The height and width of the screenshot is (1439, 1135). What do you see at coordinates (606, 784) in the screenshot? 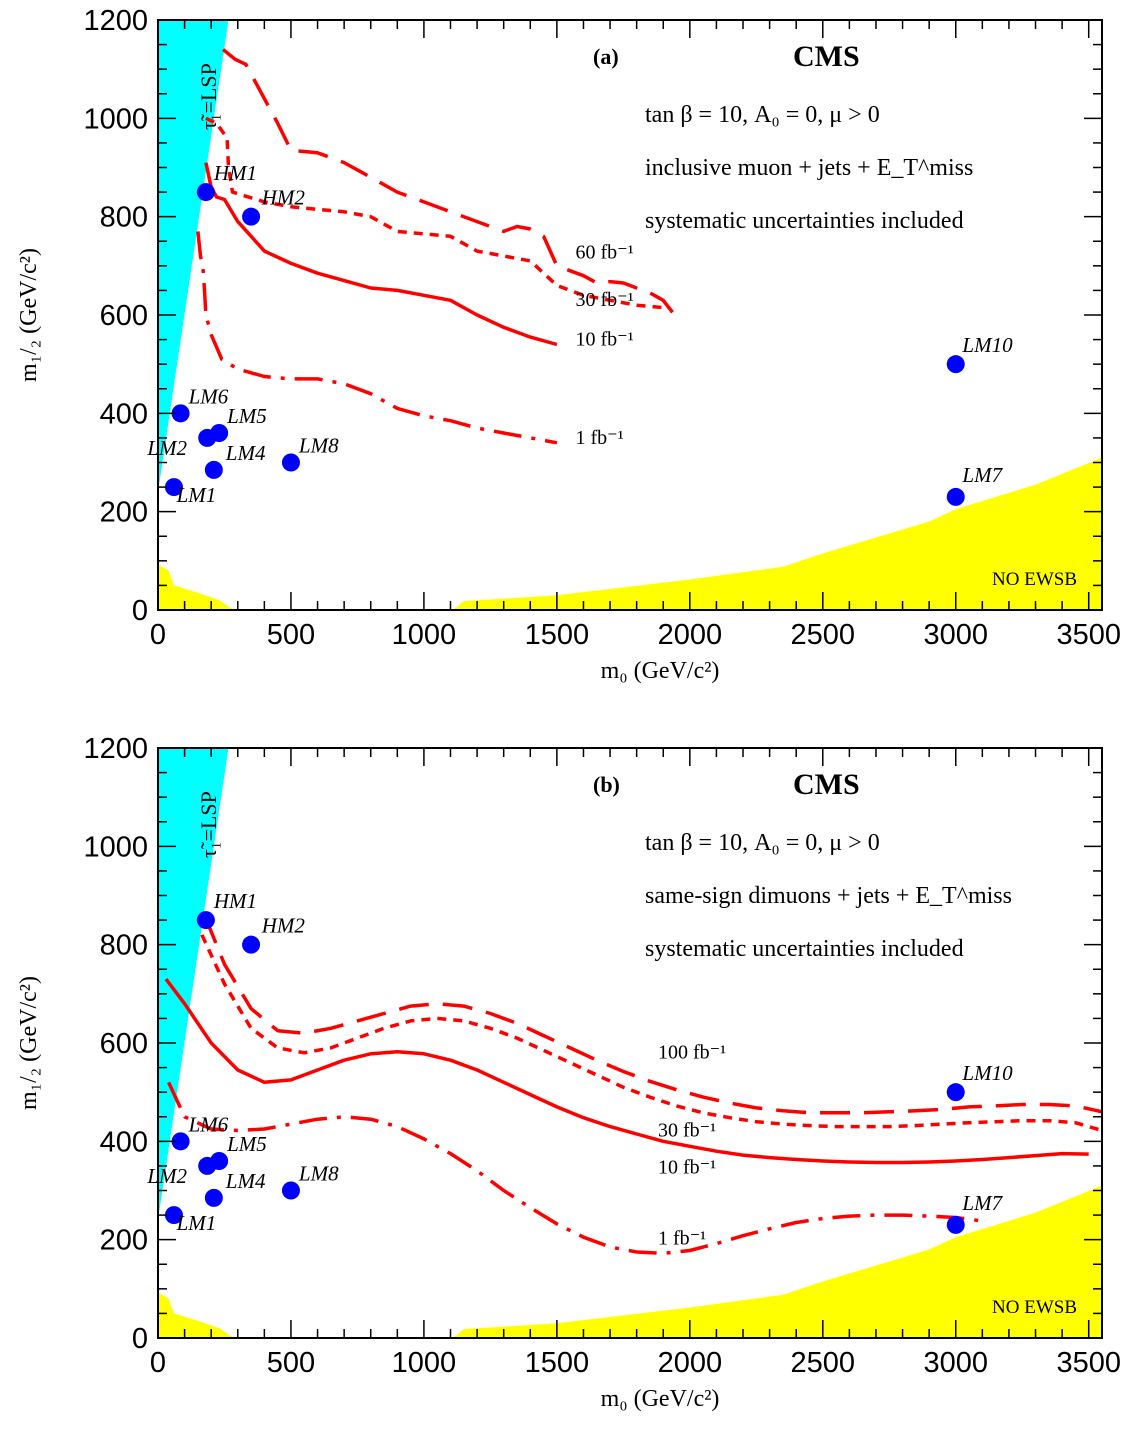
I see `panel-label: (b)` at bounding box center [606, 784].